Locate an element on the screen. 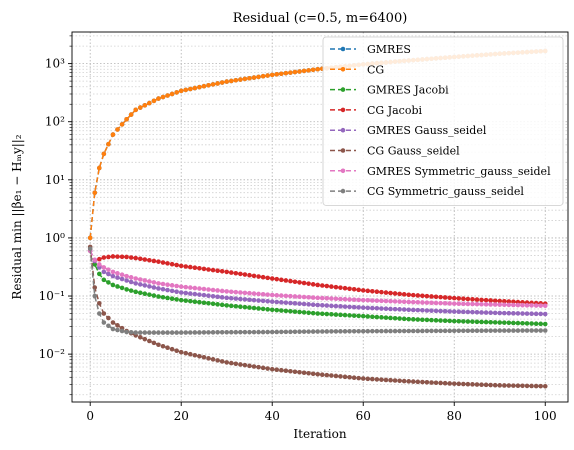 This screenshot has width=574, height=450. x-tick-label: 40 is located at coordinates (272, 416).